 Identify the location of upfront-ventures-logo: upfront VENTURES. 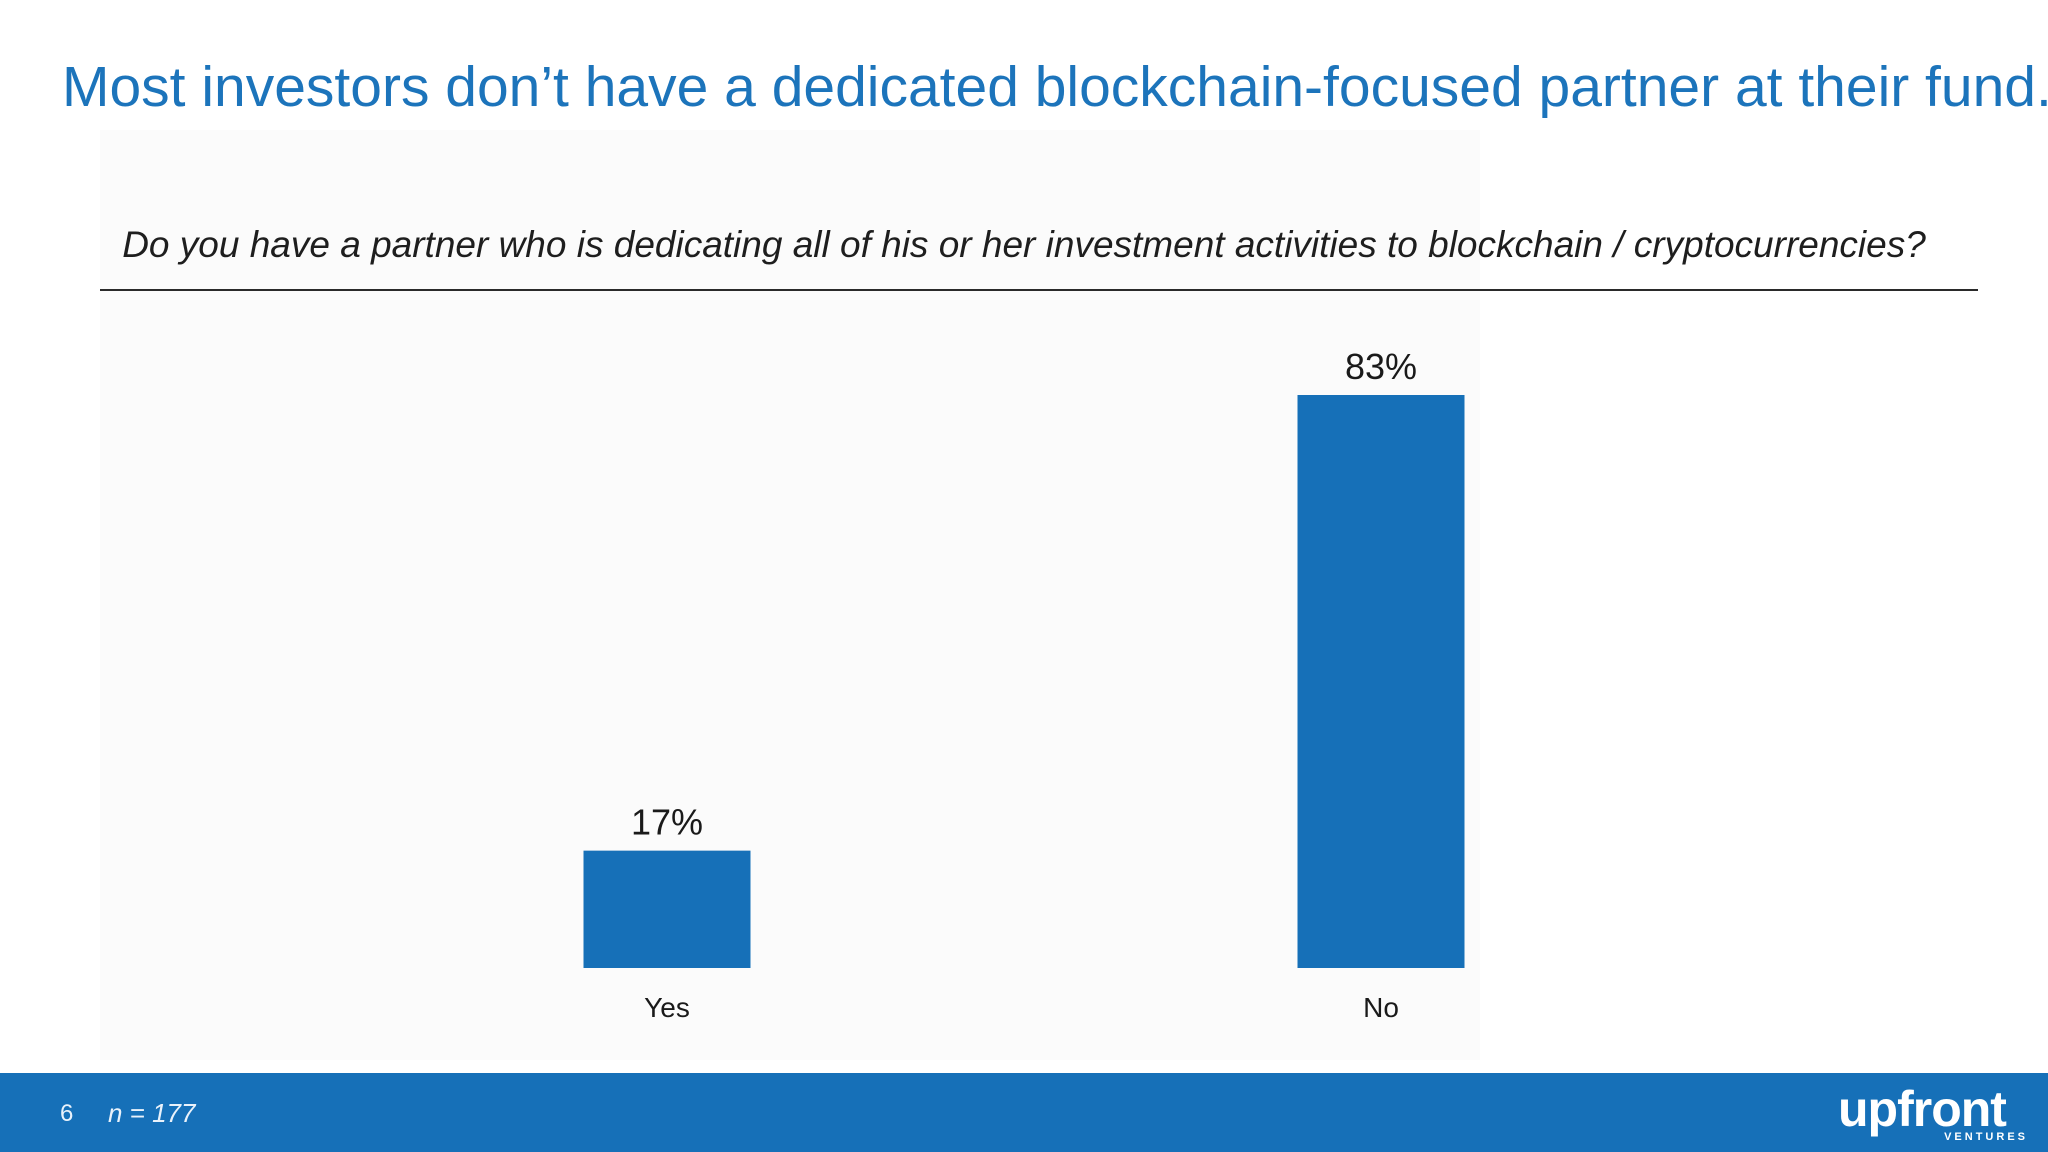
(1933, 1114).